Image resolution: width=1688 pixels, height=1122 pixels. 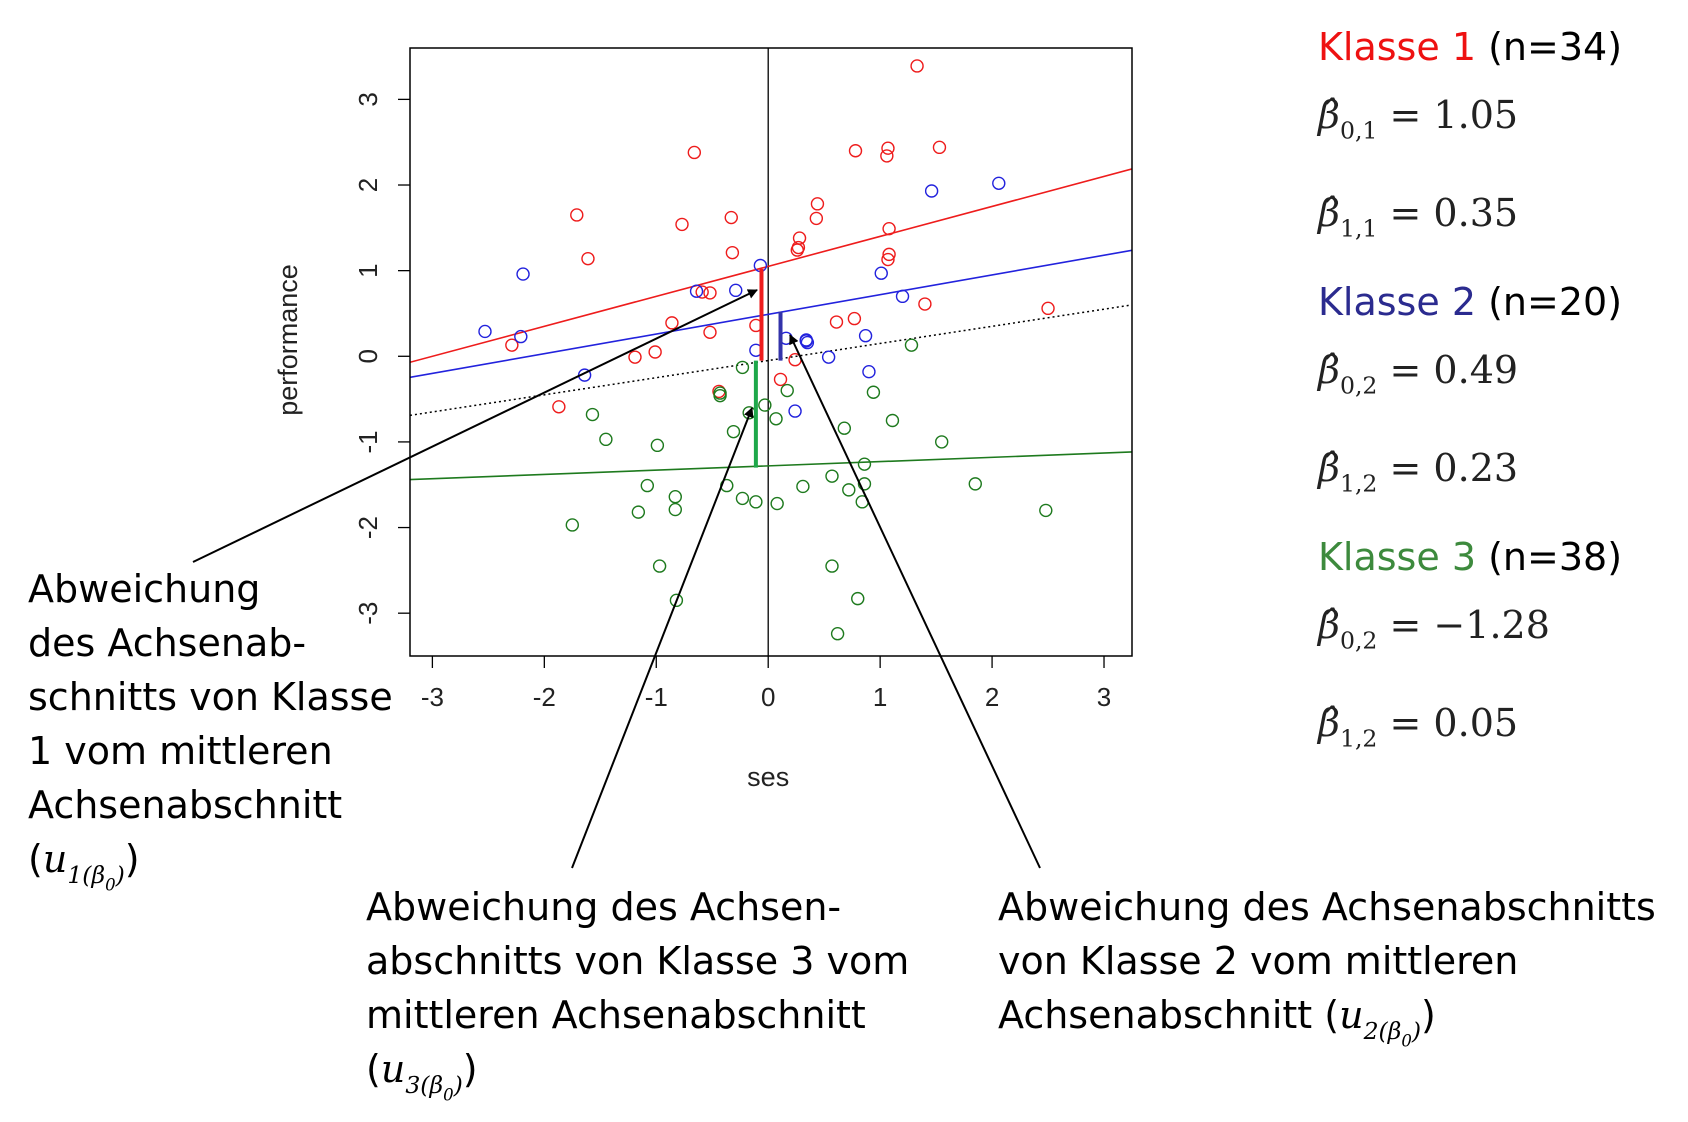 I want to click on legend-class-3: Klasse 3 (n=38) β̂0,2 = −1.28 β̂1,2 = 0.05, so click(x=1498, y=654).